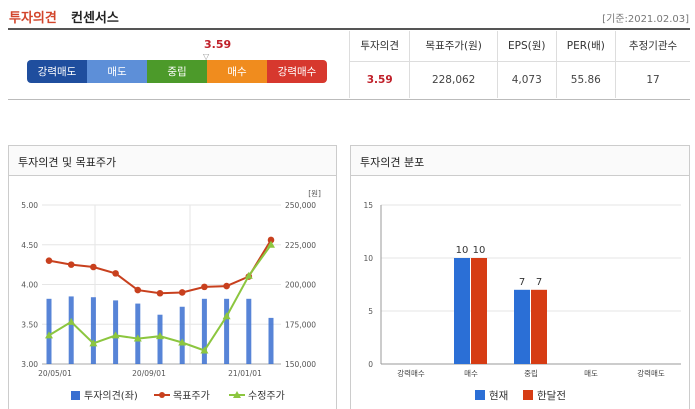 The width and height of the screenshot is (695, 409). I want to click on section-divider, so click(349, 99).